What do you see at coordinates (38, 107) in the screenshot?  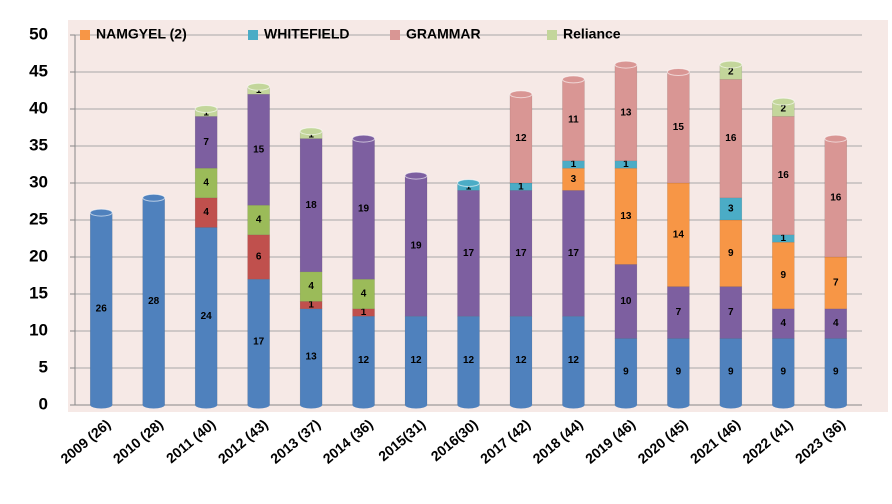 I see `y-tick-label: 40` at bounding box center [38, 107].